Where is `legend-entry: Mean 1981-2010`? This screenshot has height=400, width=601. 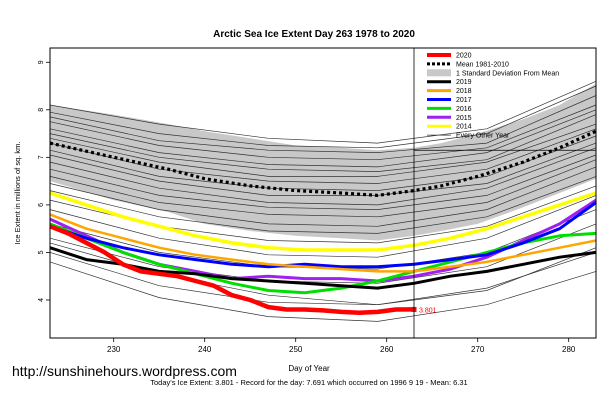 legend-entry: Mean 1981-2010 is located at coordinates (468, 64).